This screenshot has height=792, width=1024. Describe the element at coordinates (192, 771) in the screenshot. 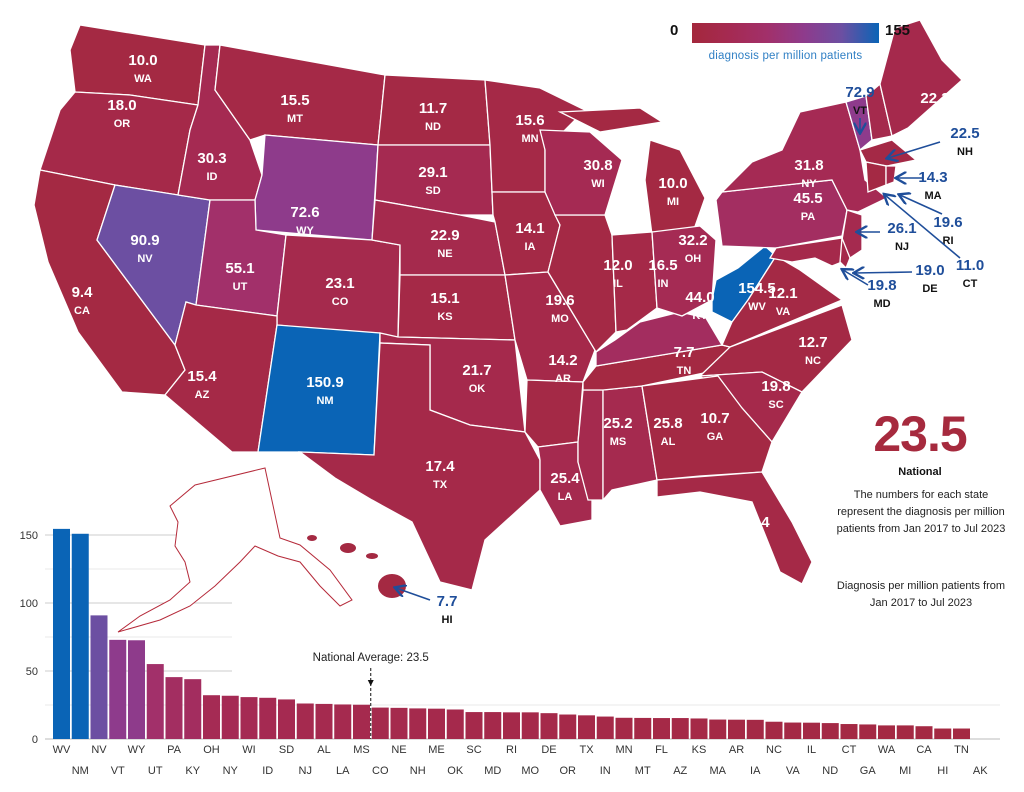

I see `x-tick-label: KY` at that location.